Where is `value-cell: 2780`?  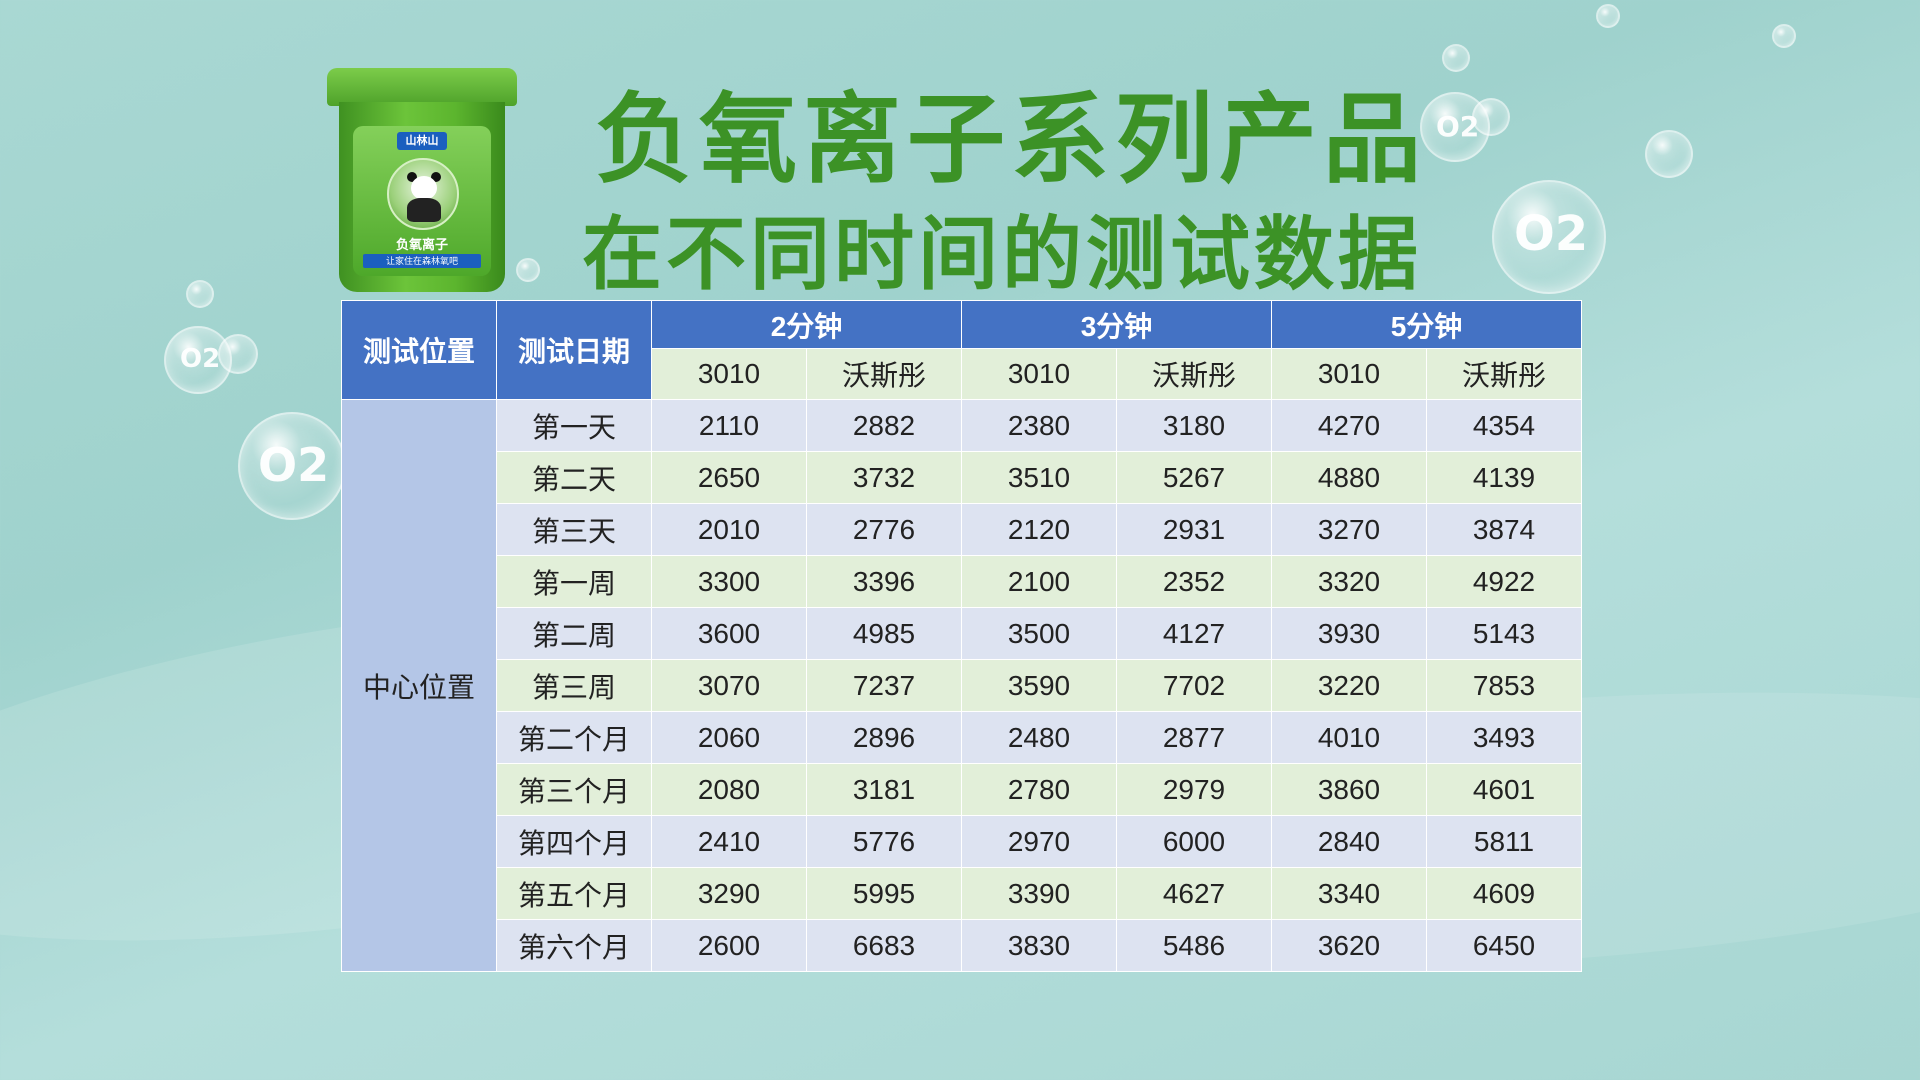 value-cell: 2780 is located at coordinates (1039, 789).